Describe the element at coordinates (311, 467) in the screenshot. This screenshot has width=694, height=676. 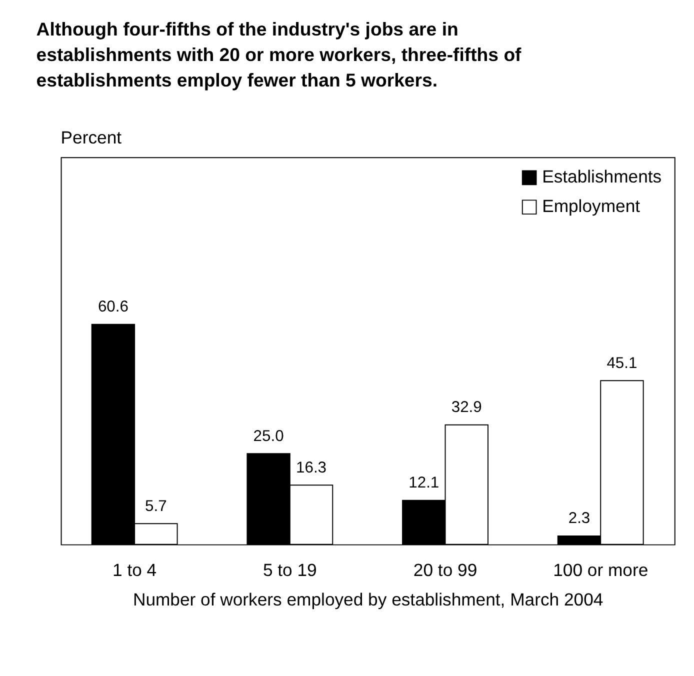
I see `data-label: 16.3` at that location.